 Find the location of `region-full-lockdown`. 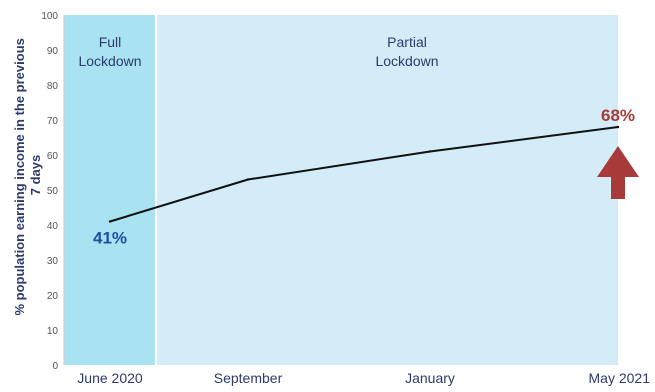

region-full-lockdown is located at coordinates (110, 190).